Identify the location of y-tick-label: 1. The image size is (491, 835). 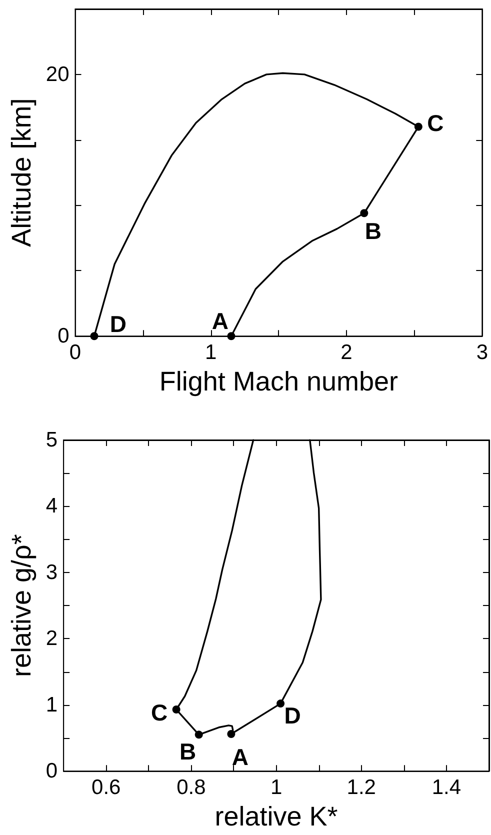
(52, 704).